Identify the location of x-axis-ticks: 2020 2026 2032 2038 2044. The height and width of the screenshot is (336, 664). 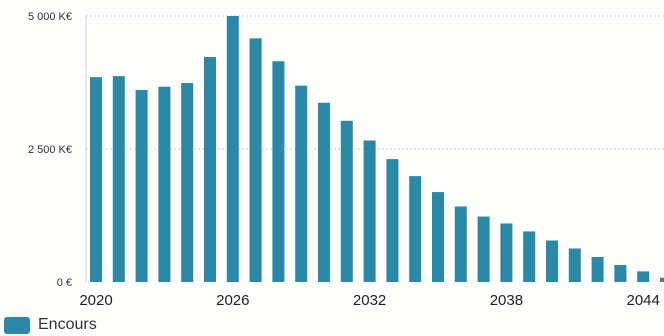
(369, 300).